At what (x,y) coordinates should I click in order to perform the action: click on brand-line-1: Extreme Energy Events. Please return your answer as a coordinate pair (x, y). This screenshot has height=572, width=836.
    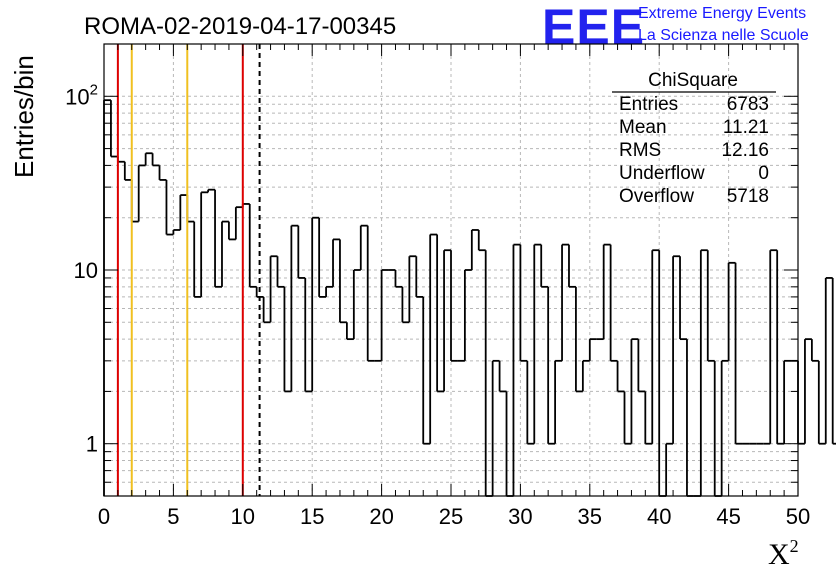
    Looking at the image, I should click on (722, 13).